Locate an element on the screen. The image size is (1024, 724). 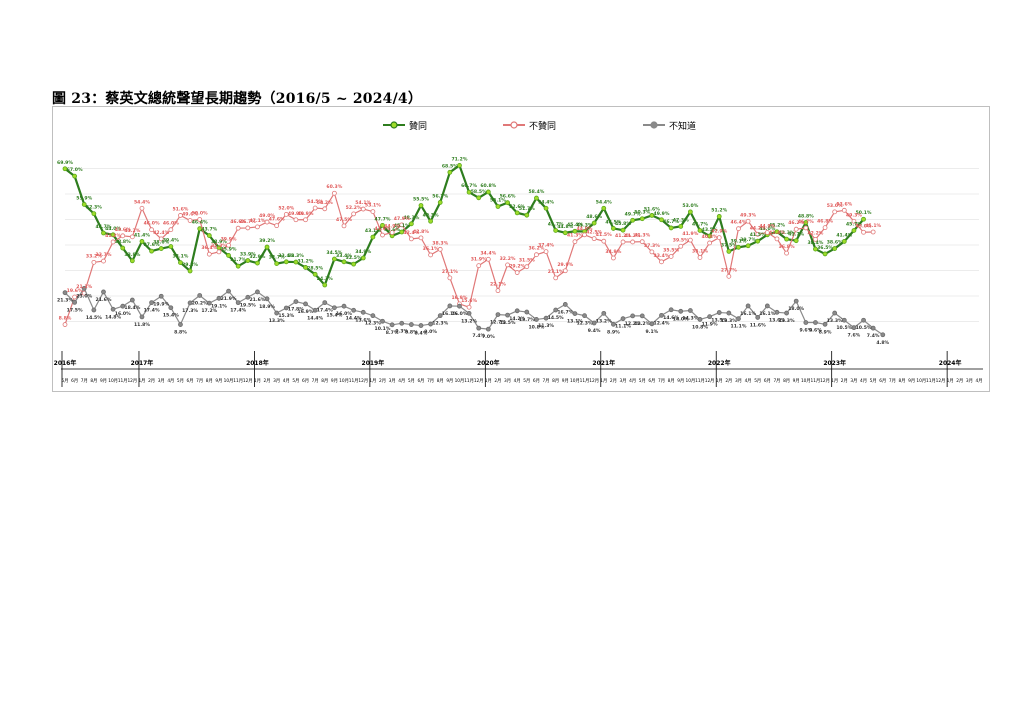
month-tick-label: 11月 is located at coordinates (700, 381).